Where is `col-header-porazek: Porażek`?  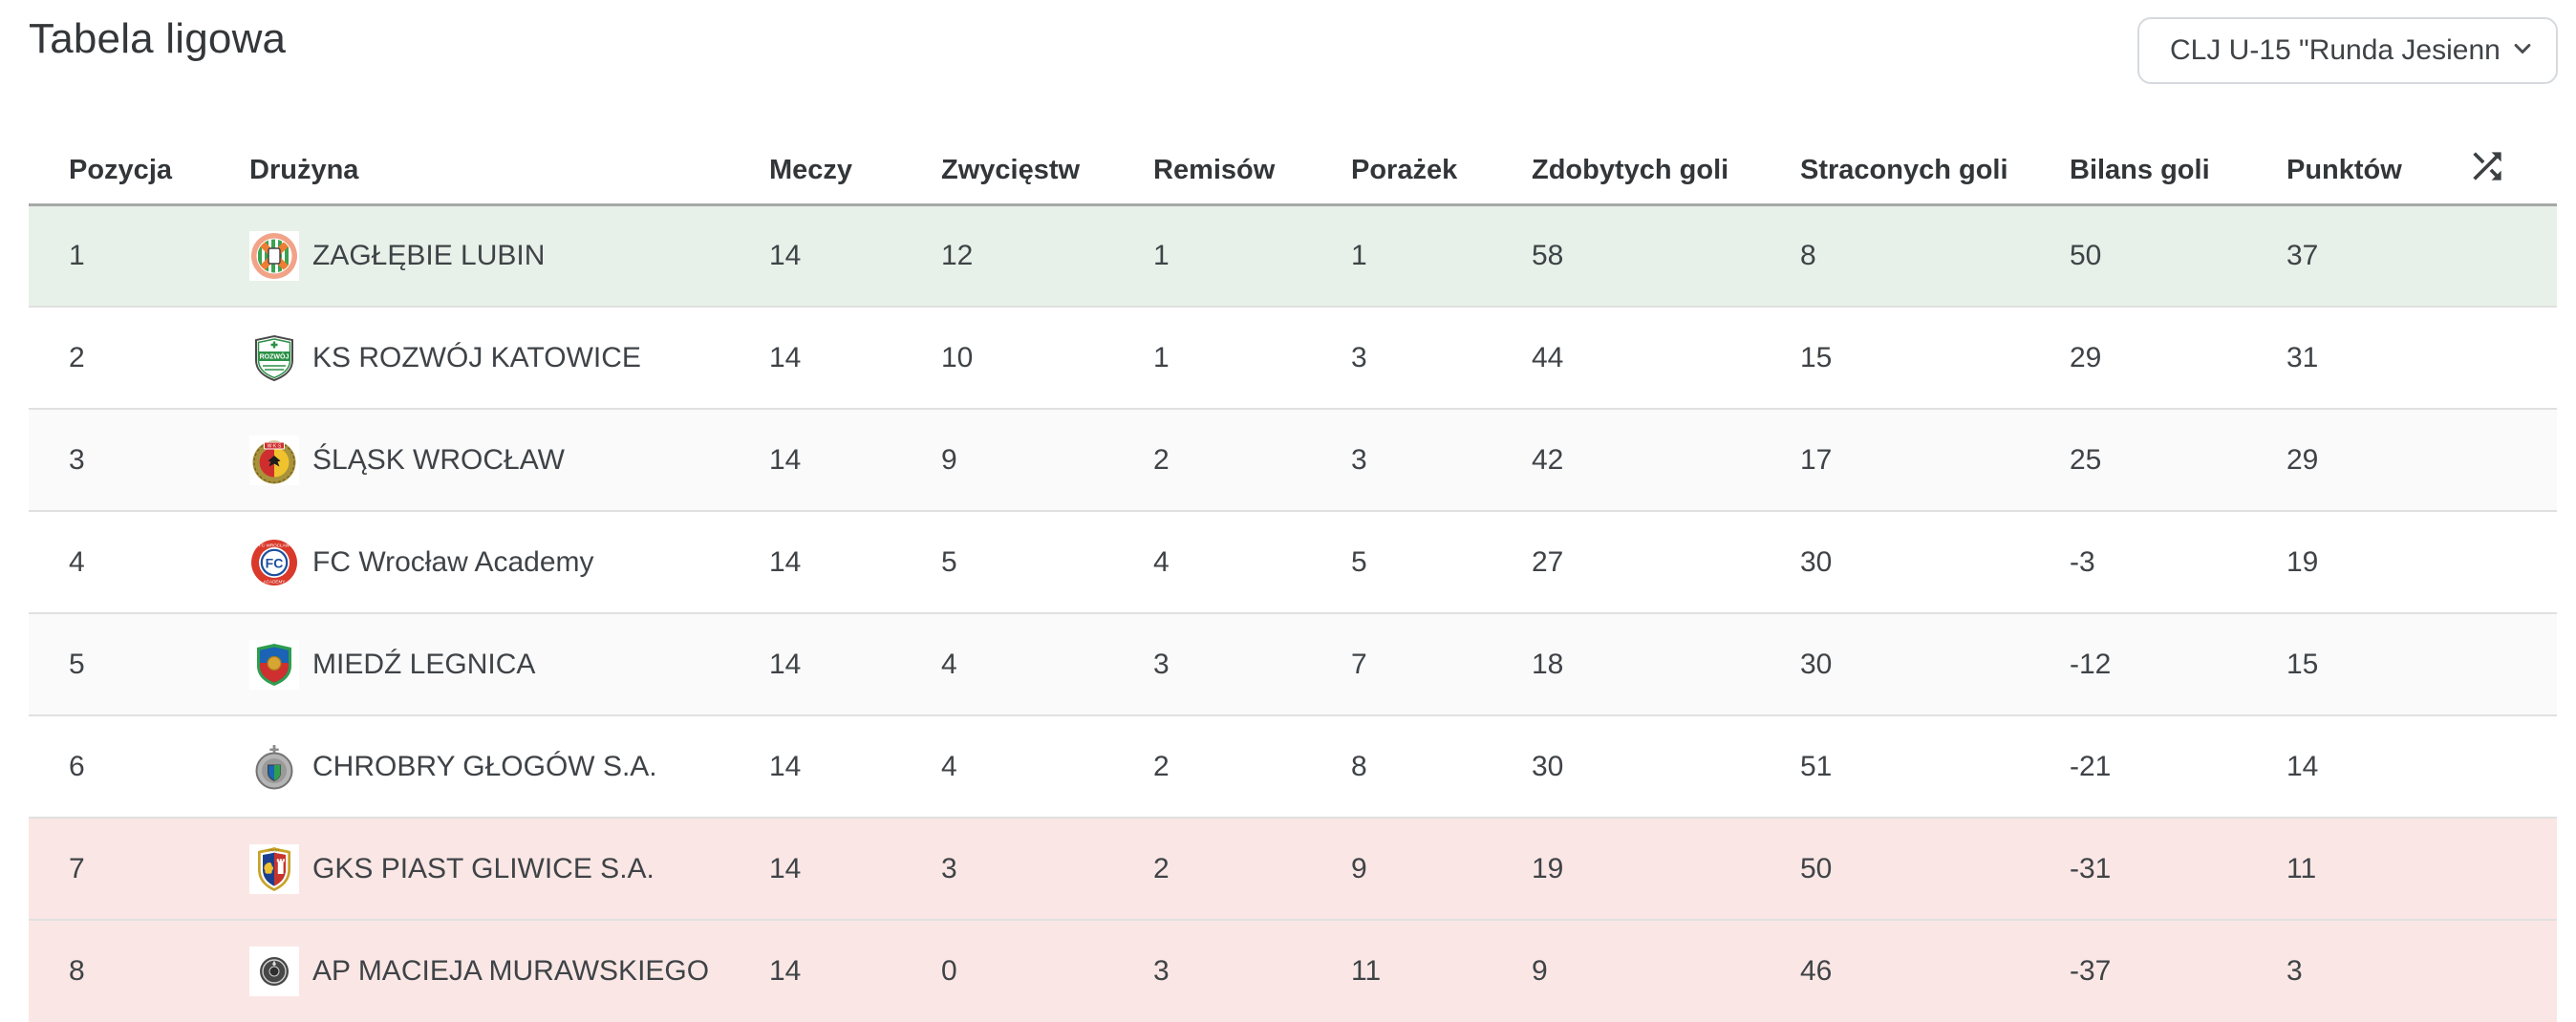 col-header-porazek: Porażek is located at coordinates (1441, 165).